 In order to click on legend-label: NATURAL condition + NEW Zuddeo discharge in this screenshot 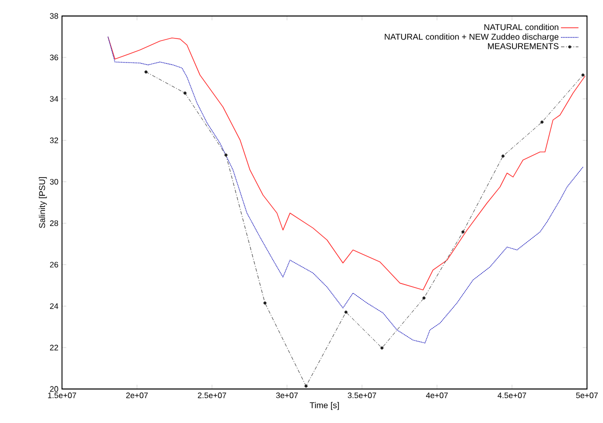, I will do `click(471, 38)`.